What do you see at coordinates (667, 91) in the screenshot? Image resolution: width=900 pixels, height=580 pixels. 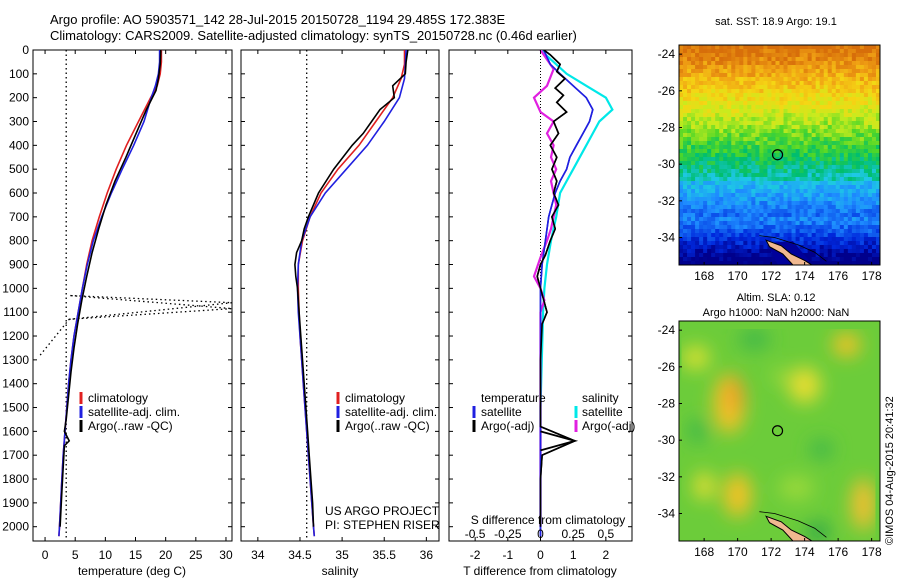 I see `map-y-tick-label: -26` at bounding box center [667, 91].